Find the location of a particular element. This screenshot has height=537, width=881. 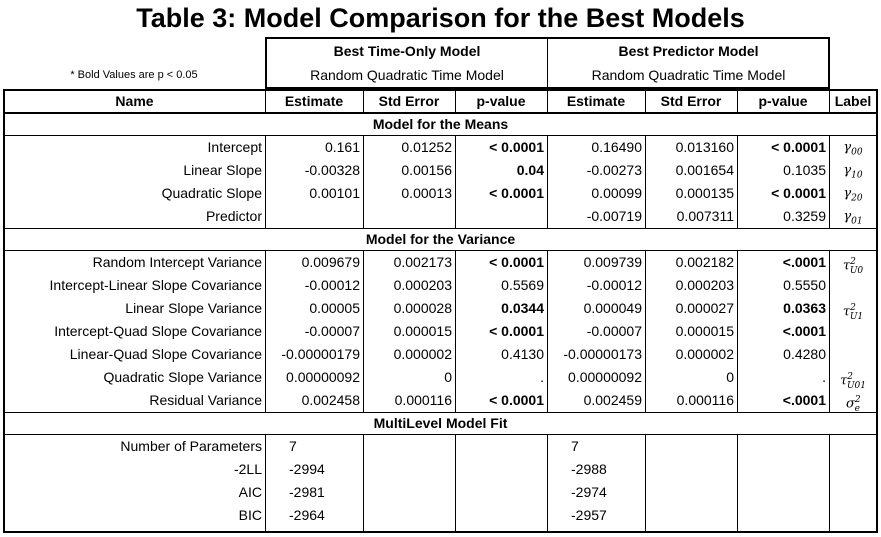

std-error-1: 0.000002 is located at coordinates (422, 354).